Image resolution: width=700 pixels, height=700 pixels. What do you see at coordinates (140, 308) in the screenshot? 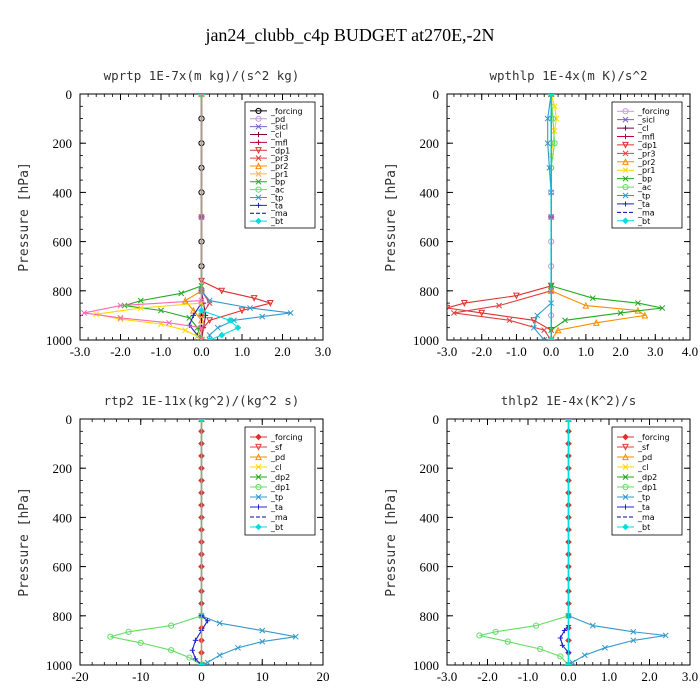
I see `data-point-yel` at bounding box center [140, 308].